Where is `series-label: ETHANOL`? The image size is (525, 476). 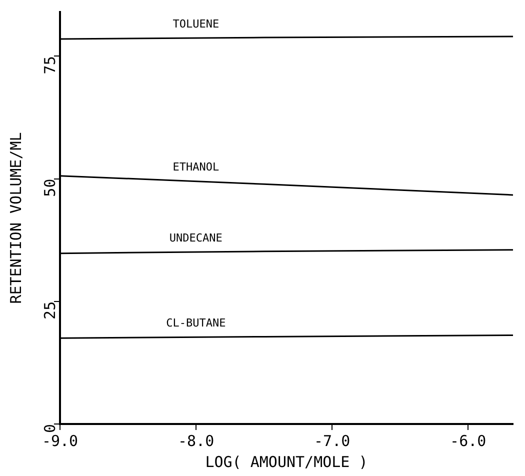
series-label: ETHANOL is located at coordinates (196, 167).